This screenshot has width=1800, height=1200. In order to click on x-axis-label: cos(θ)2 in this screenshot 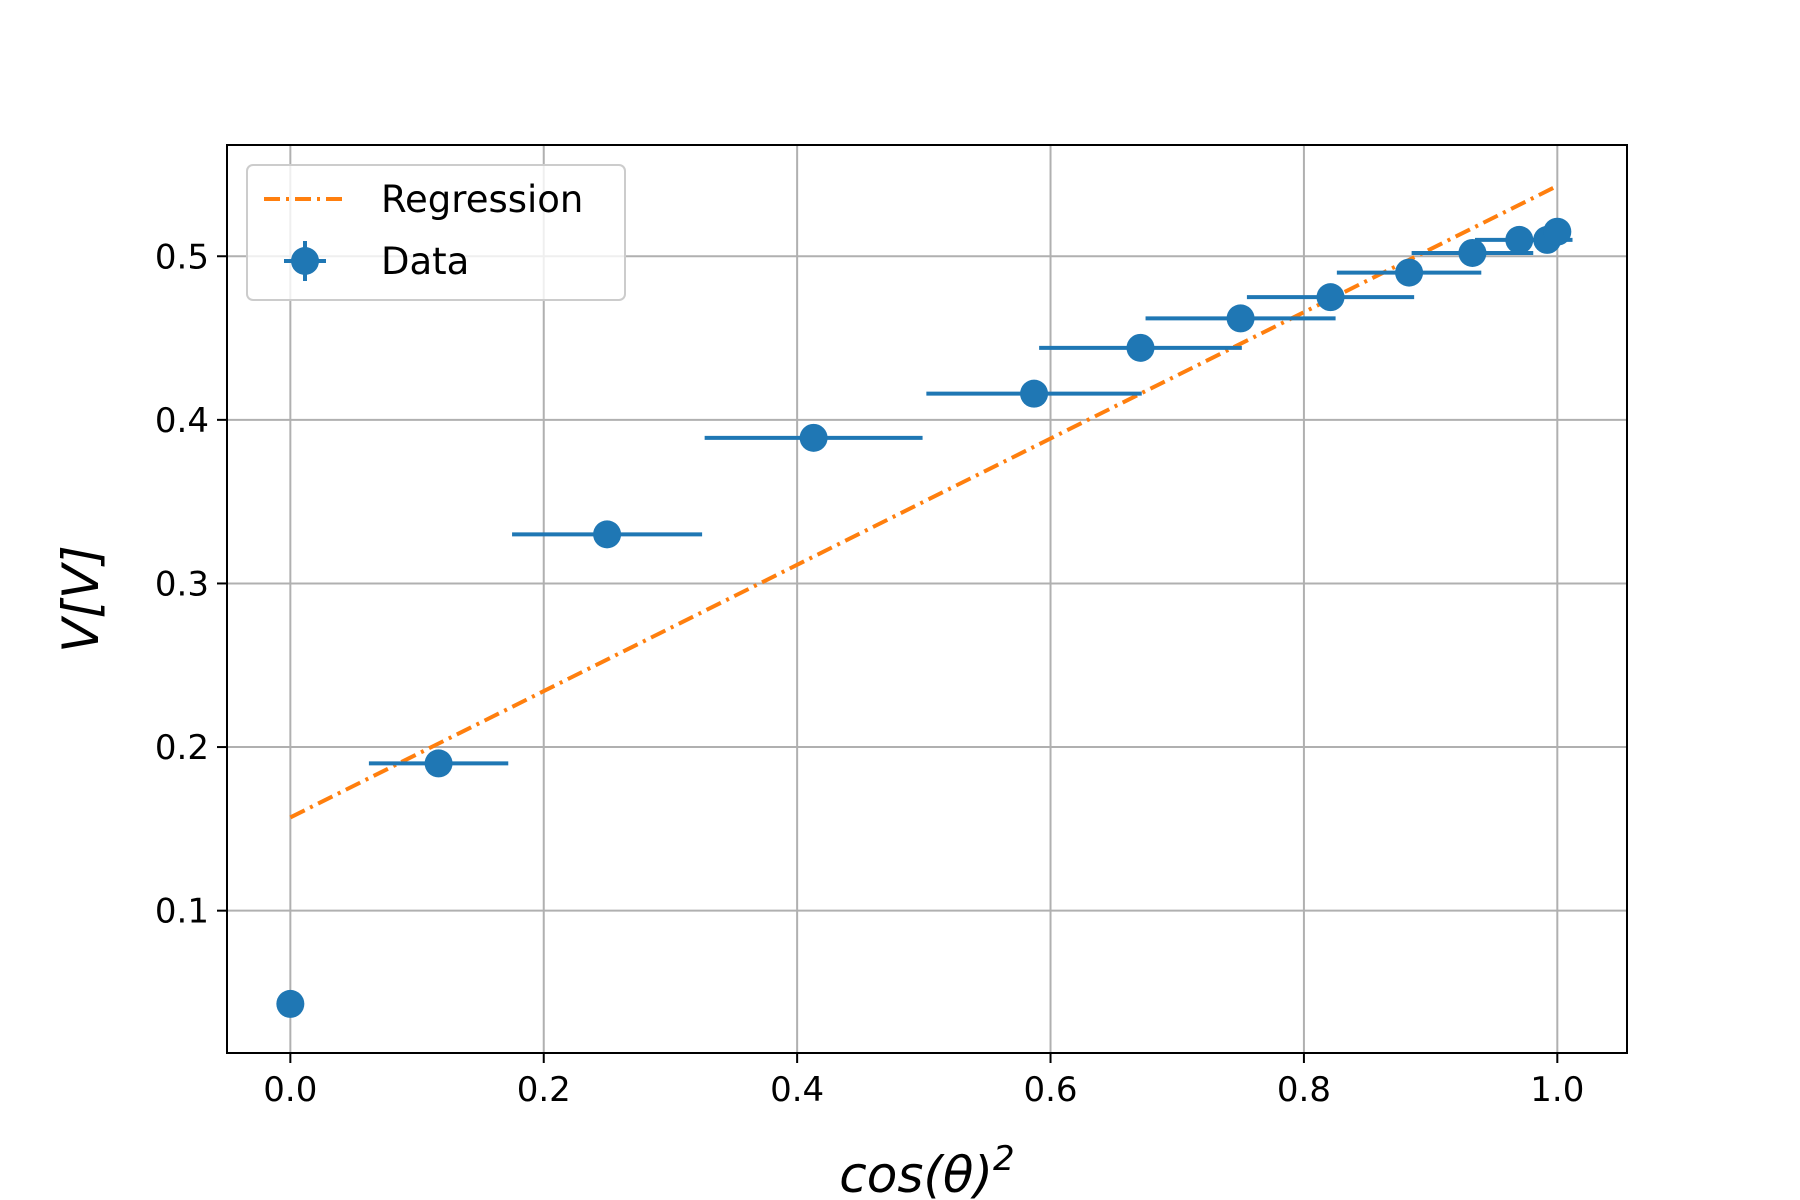, I will do `click(926, 1169)`.